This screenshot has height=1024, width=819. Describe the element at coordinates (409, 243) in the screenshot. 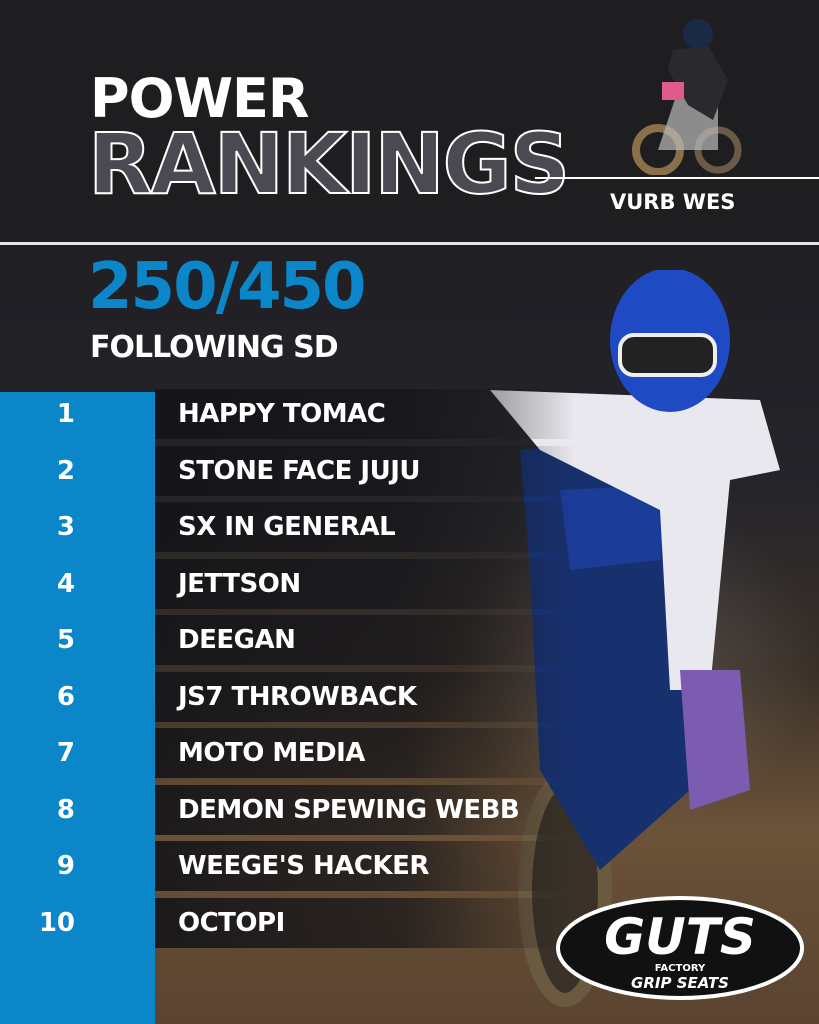

I see `header-divider` at that location.